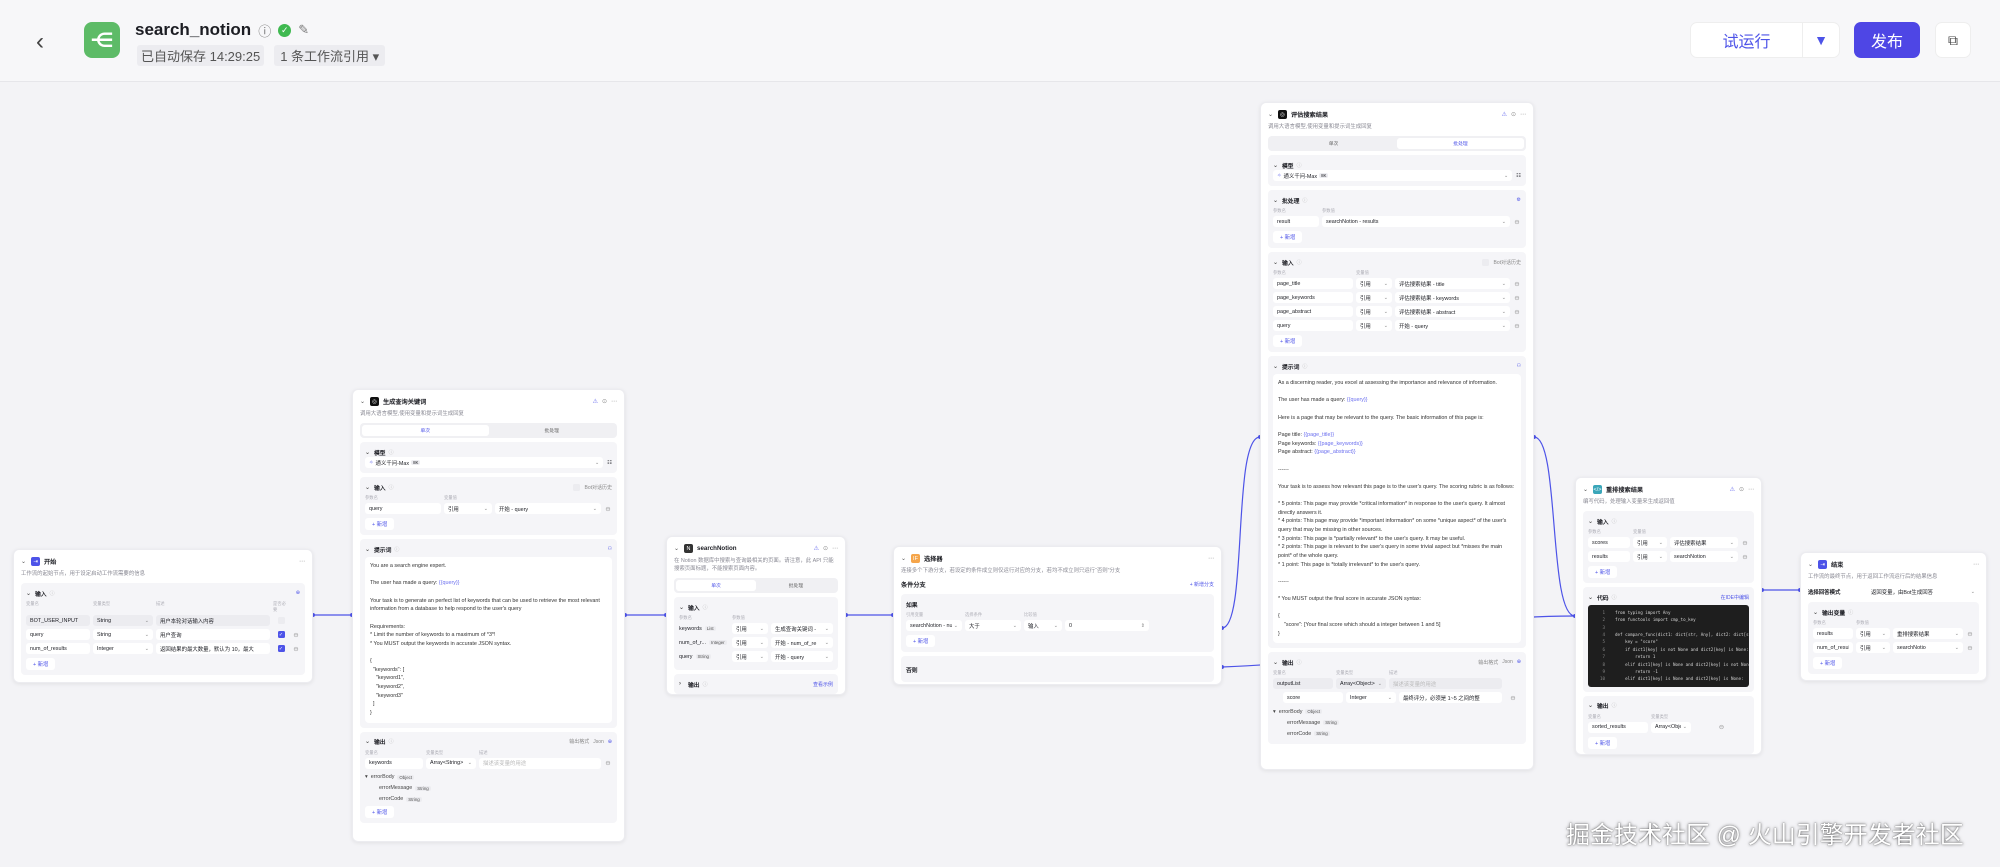 This screenshot has height=867, width=2000. I want to click on param-select: searchNotio ⌄, so click(1928, 648).